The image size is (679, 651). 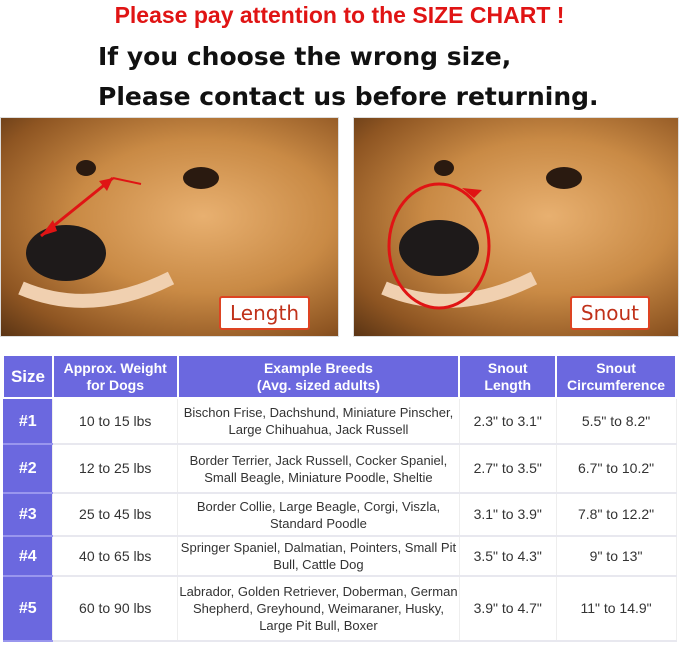 What do you see at coordinates (28, 469) in the screenshot?
I see `size-cell: #2` at bounding box center [28, 469].